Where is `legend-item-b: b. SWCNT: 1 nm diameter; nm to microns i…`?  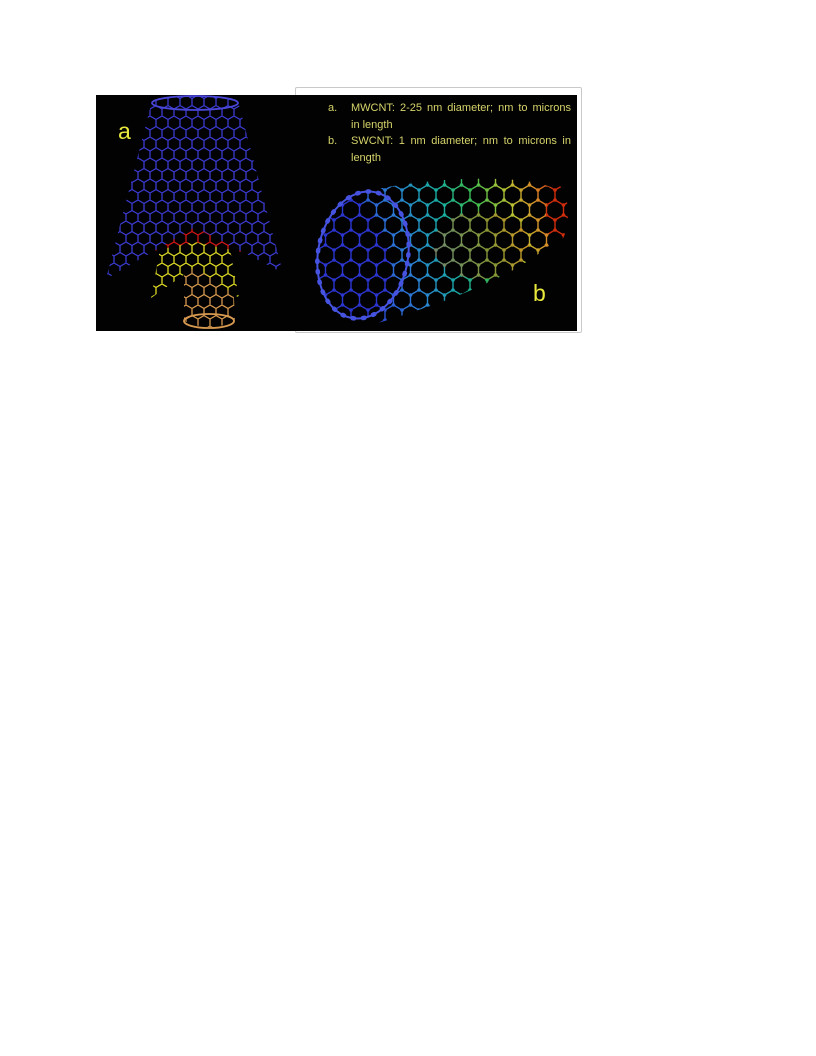 legend-item-b: b. SWCNT: 1 nm diameter; nm to microns i… is located at coordinates (451, 149).